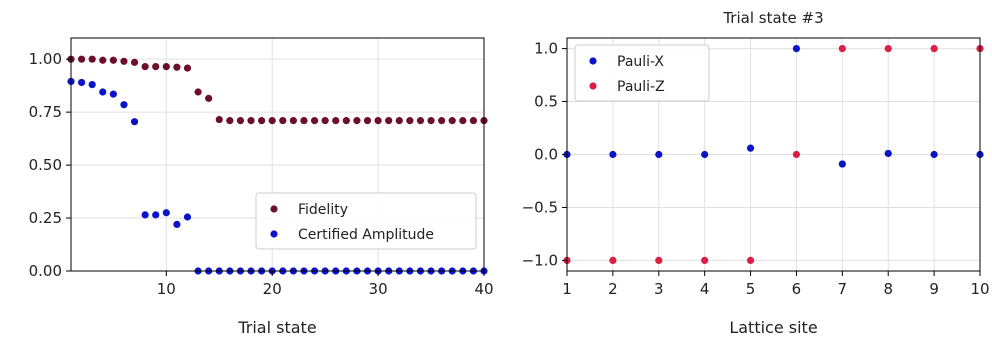 Image resolution: width=992 pixels, height=339 pixels. Describe the element at coordinates (613, 289) in the screenshot. I see `x-tick-label: 2` at that location.